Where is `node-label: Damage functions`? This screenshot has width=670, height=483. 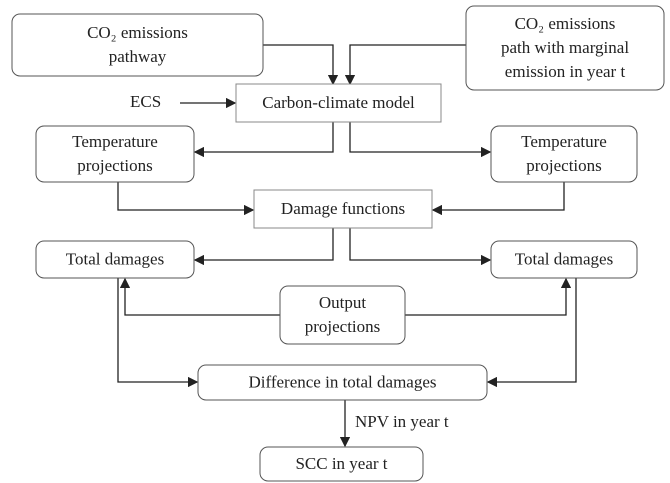 node-label: Damage functions is located at coordinates (343, 208).